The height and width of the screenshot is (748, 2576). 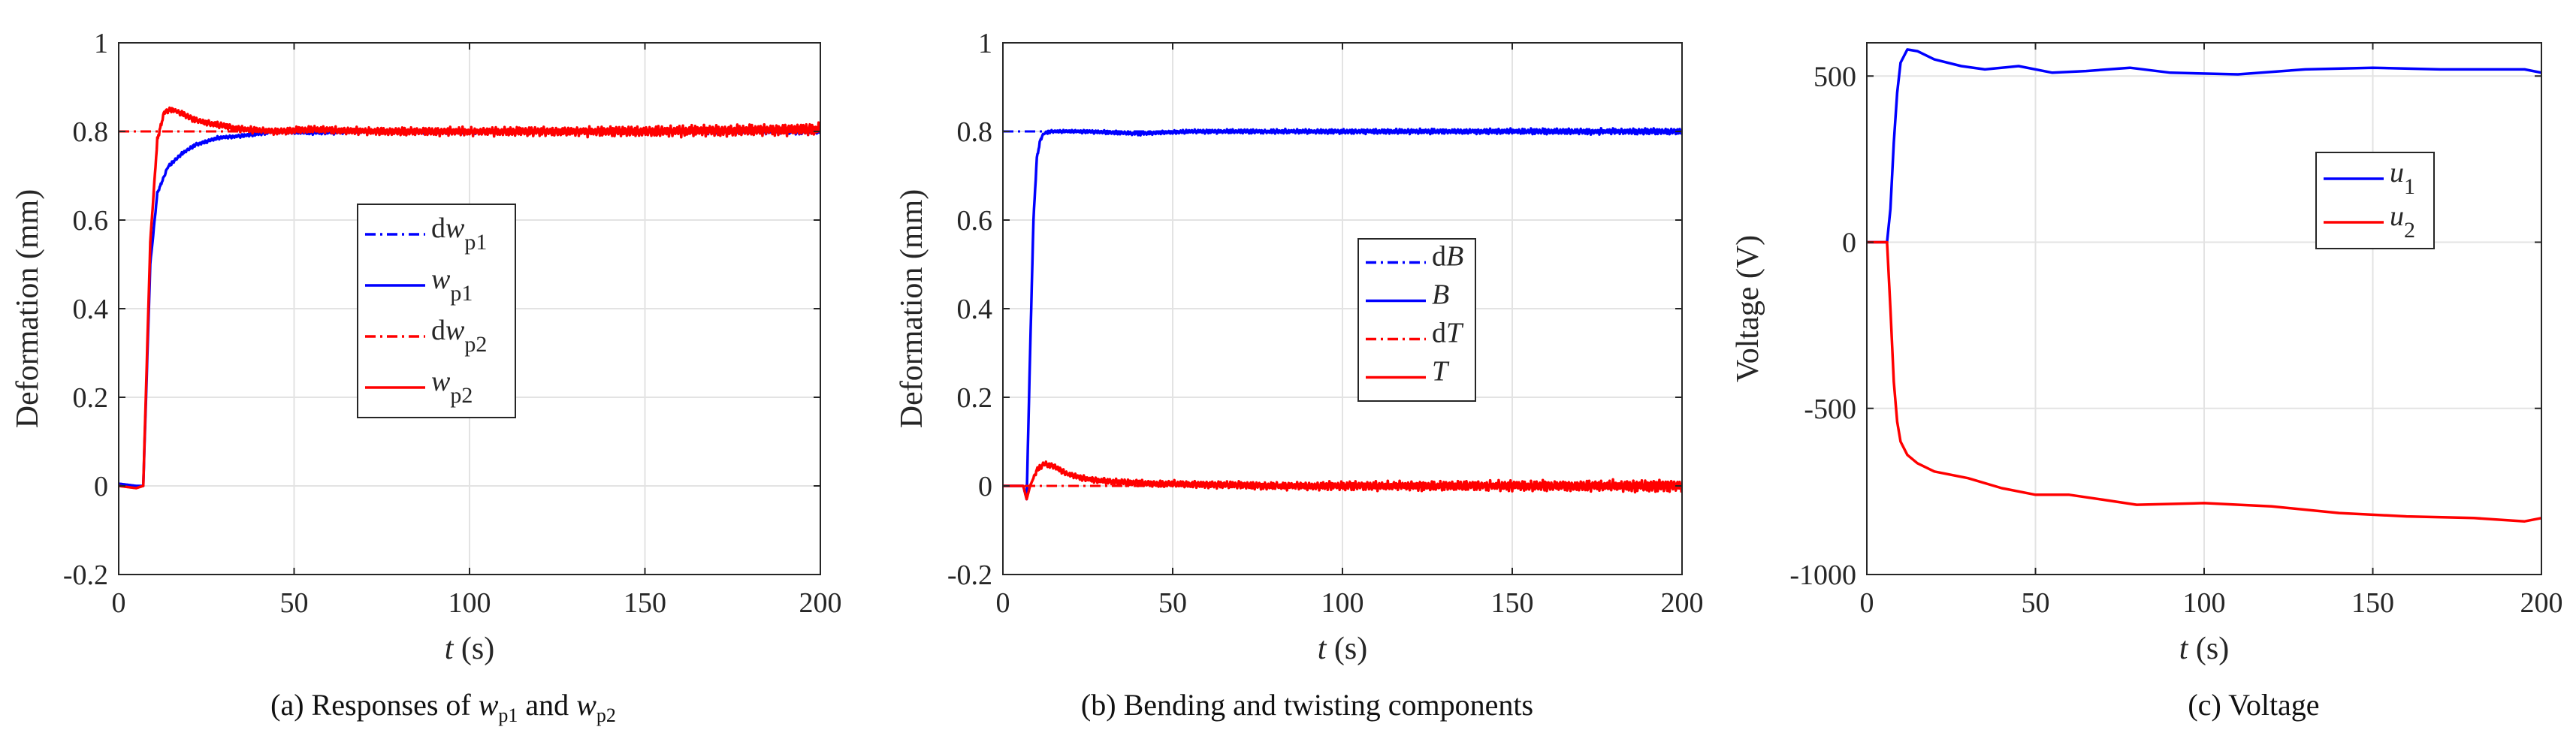 What do you see at coordinates (1441, 372) in the screenshot?
I see `legend-label-T: T` at bounding box center [1441, 372].